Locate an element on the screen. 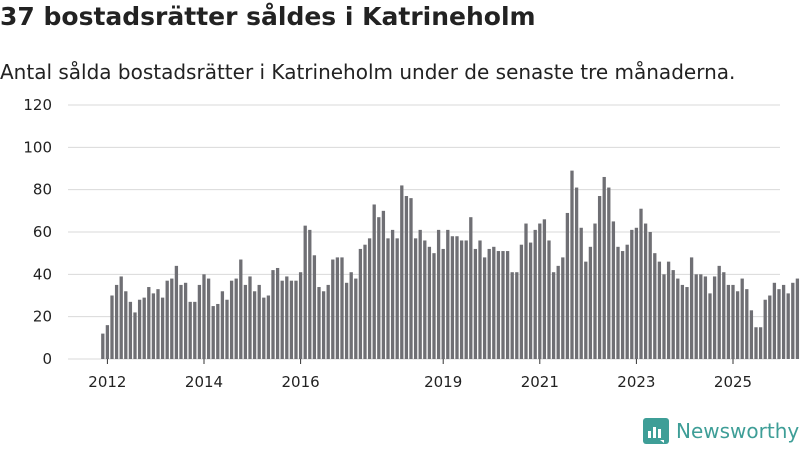 This screenshot has width=800, height=450. x-tick-label: 2016 is located at coordinates (301, 382).